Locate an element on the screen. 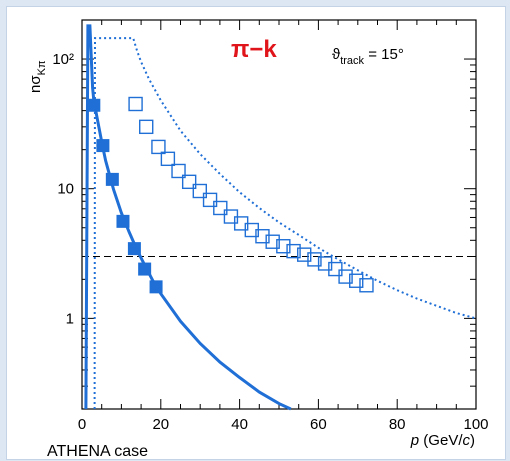 Image resolution: width=510 pixels, height=461 pixels. x-tick-label: 100 is located at coordinates (475, 424).